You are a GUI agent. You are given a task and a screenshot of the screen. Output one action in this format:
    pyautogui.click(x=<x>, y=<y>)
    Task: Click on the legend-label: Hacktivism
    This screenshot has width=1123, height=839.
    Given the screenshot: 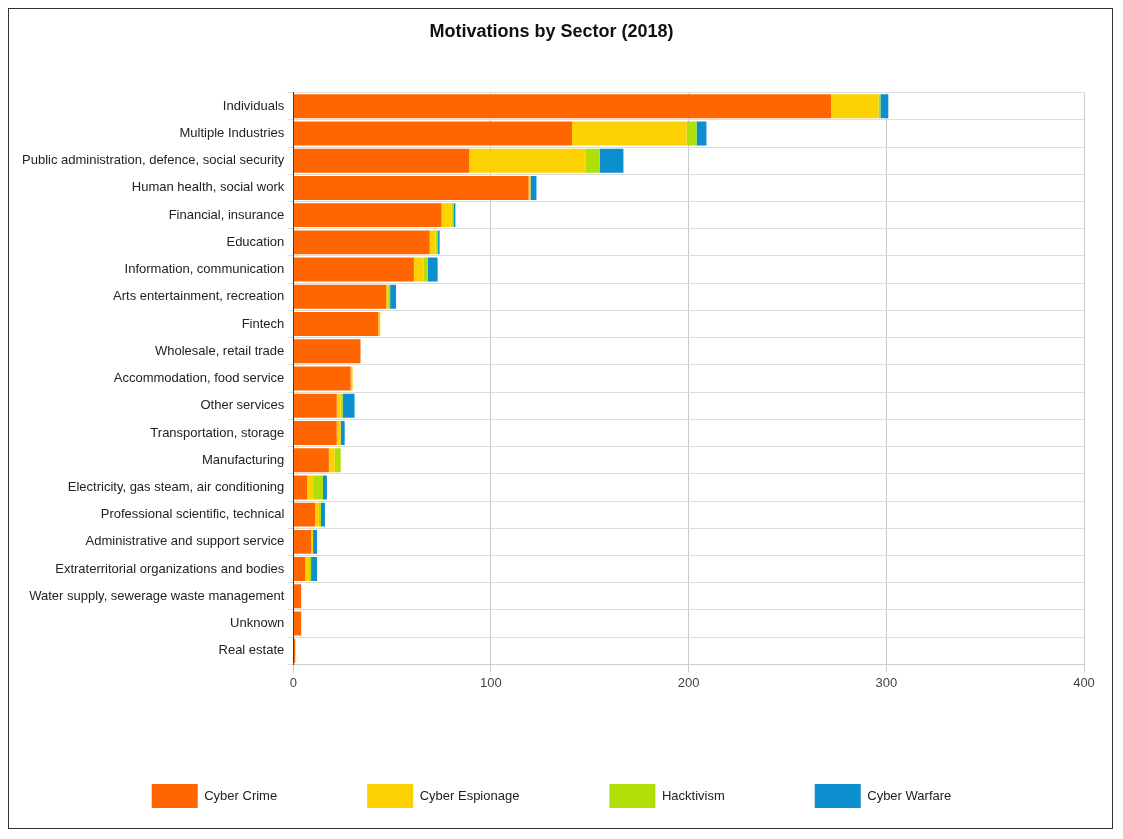 What is the action you would take?
    pyautogui.click(x=693, y=795)
    